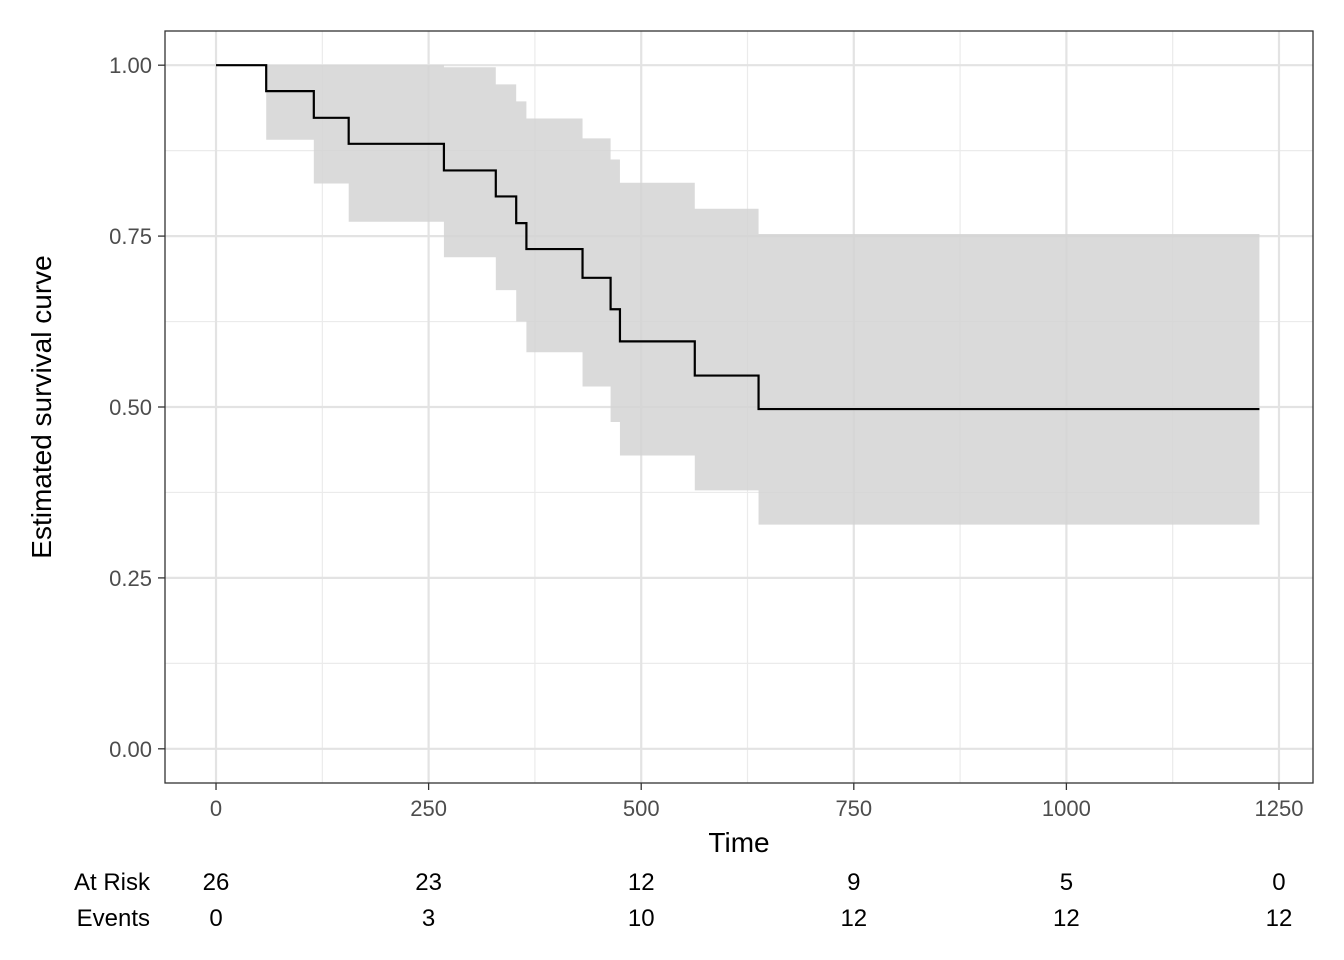  Describe the element at coordinates (216, 808) in the screenshot. I see `x-tick-label: 0` at that location.